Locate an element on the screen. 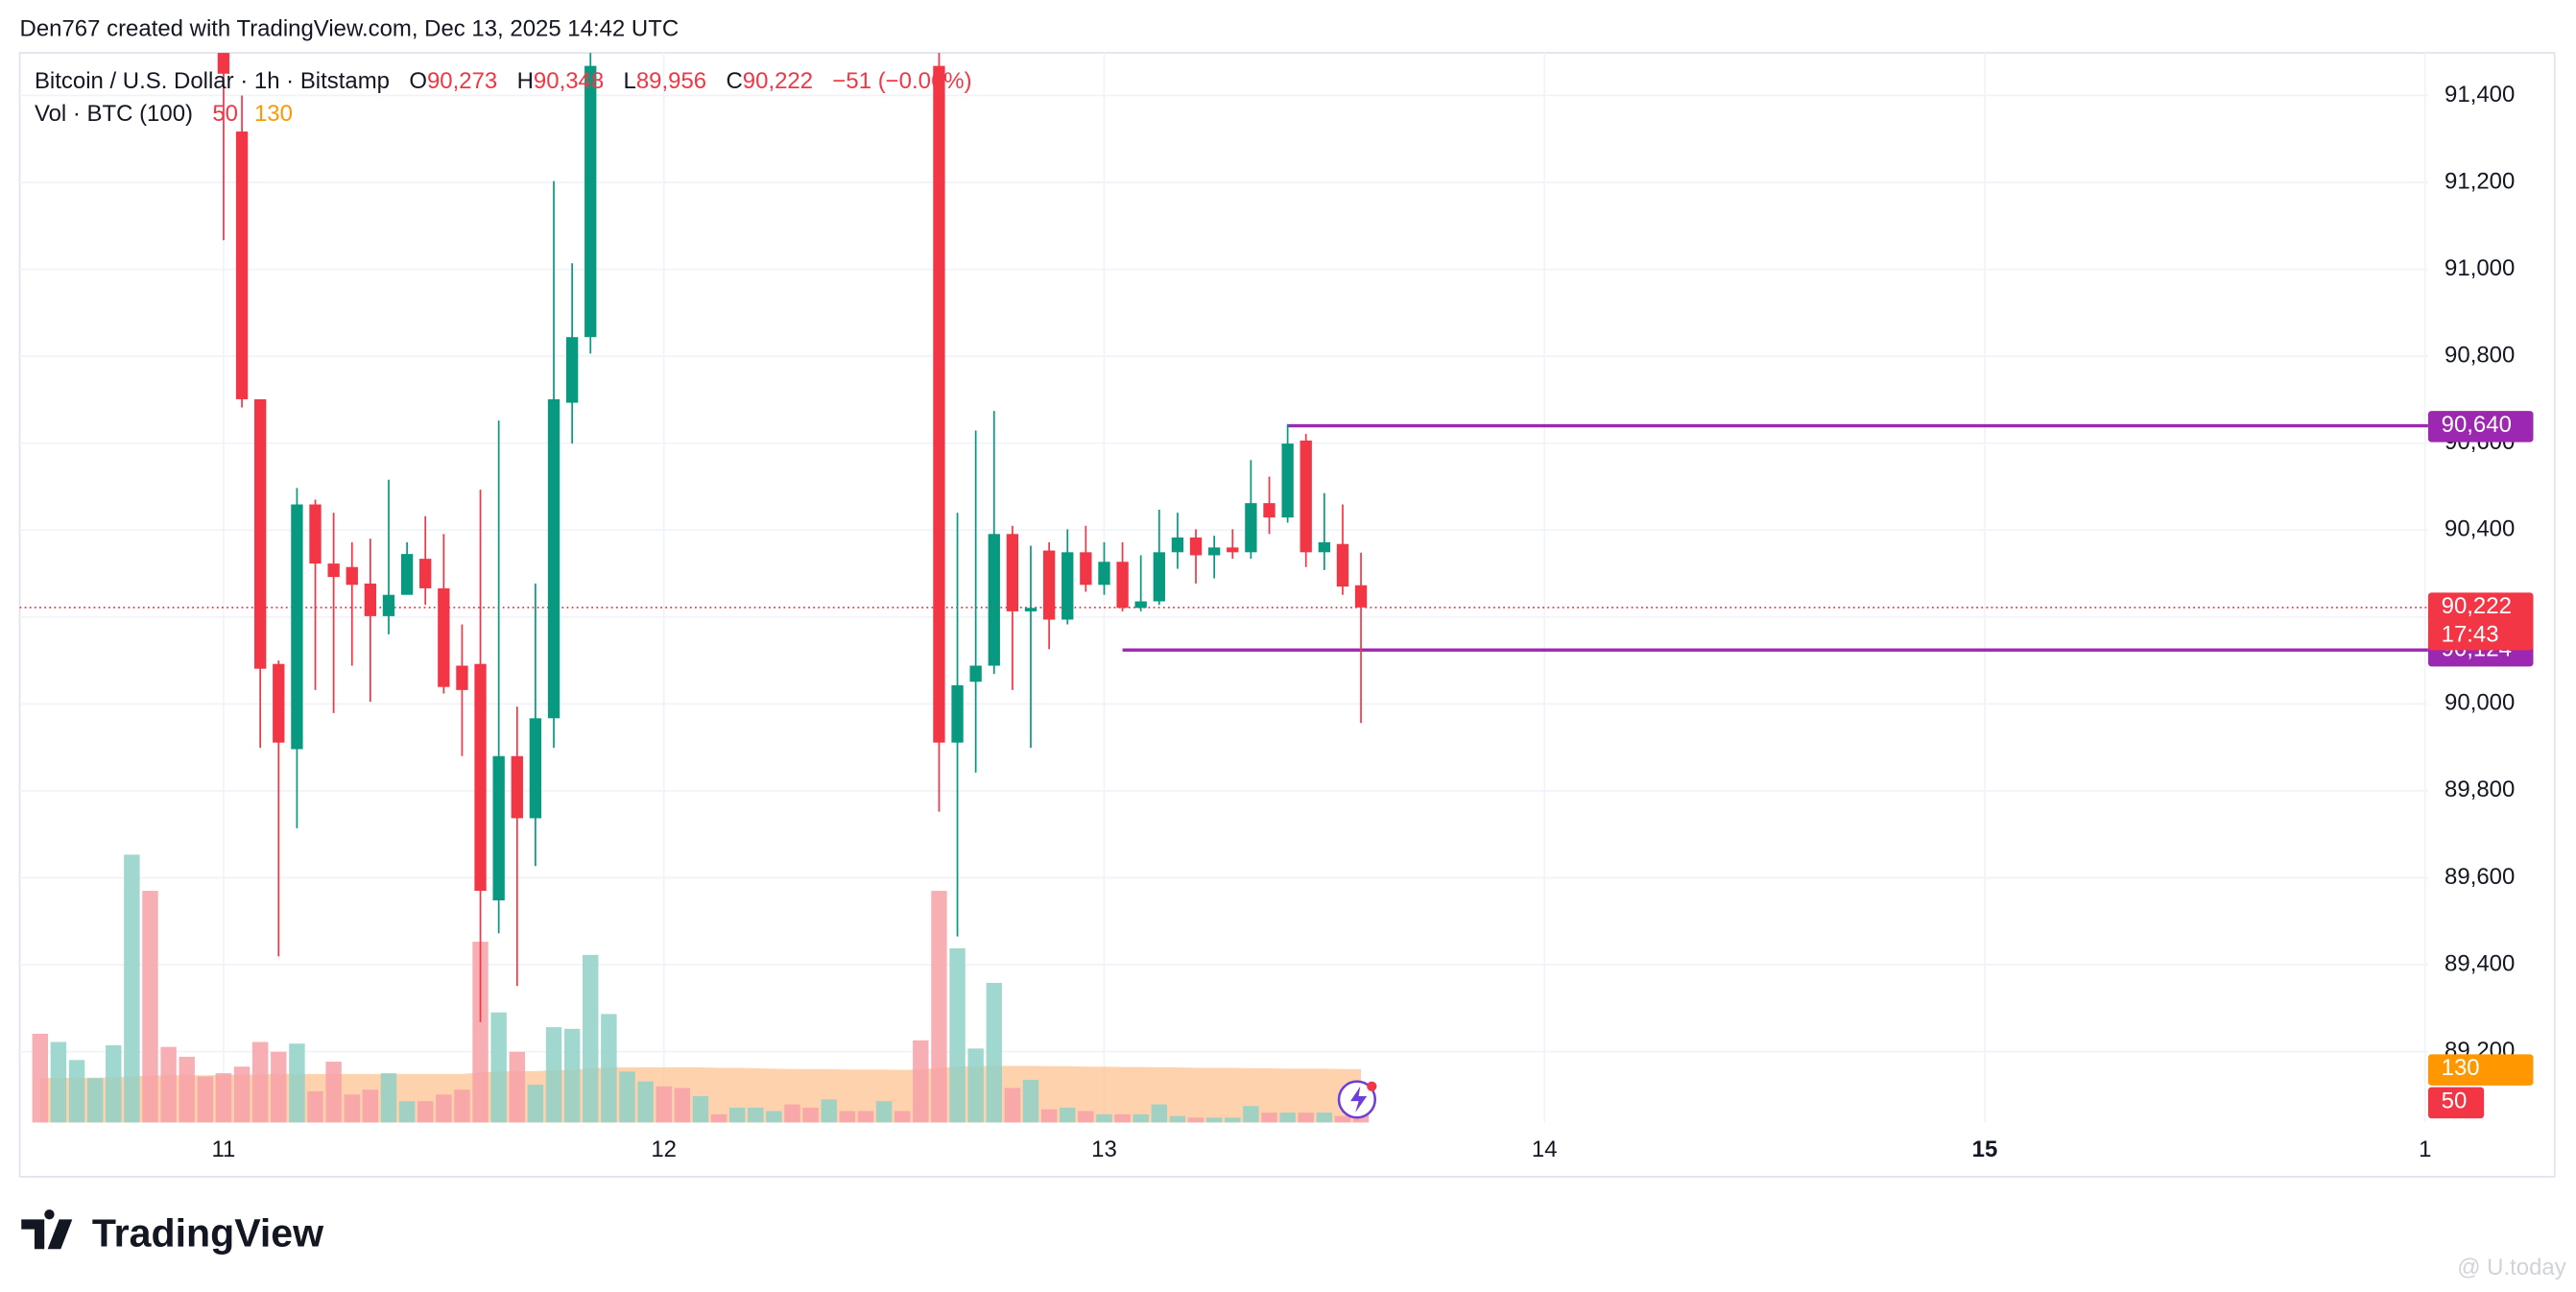 The height and width of the screenshot is (1292, 2576). x-tick-label: 11 is located at coordinates (224, 1149).